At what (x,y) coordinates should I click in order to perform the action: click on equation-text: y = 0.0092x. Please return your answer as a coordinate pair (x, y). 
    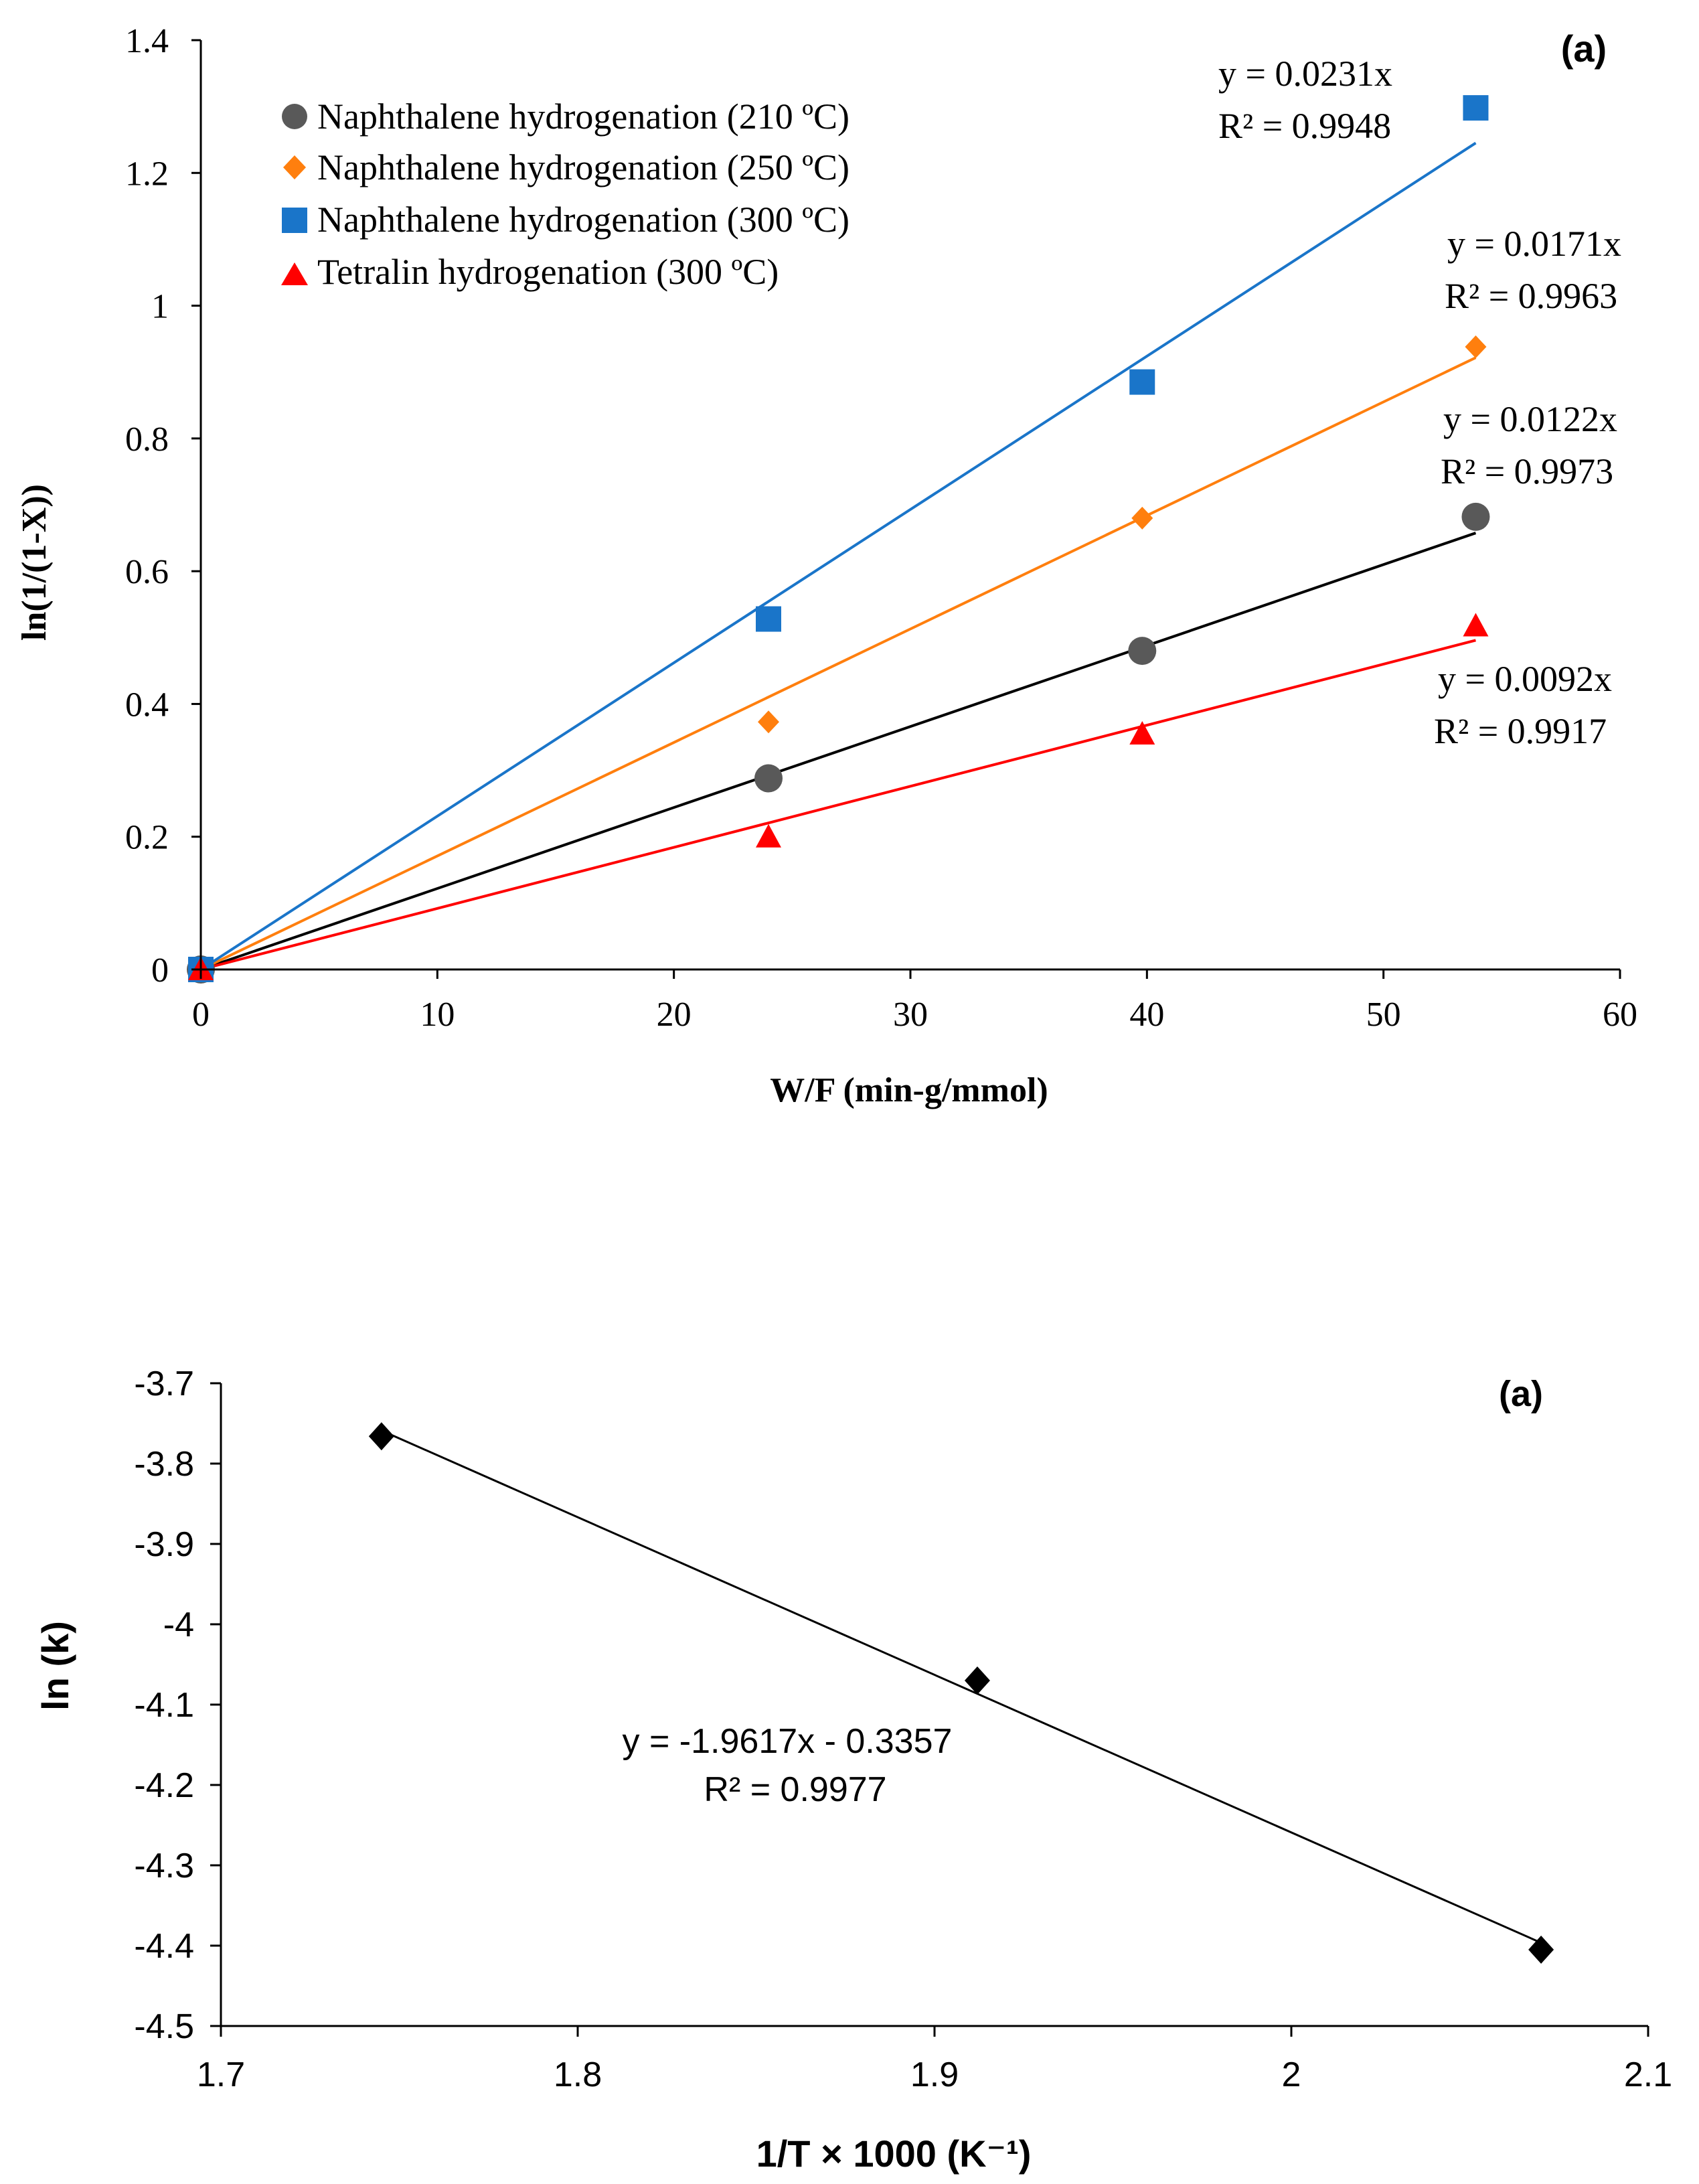
    Looking at the image, I should click on (1525, 679).